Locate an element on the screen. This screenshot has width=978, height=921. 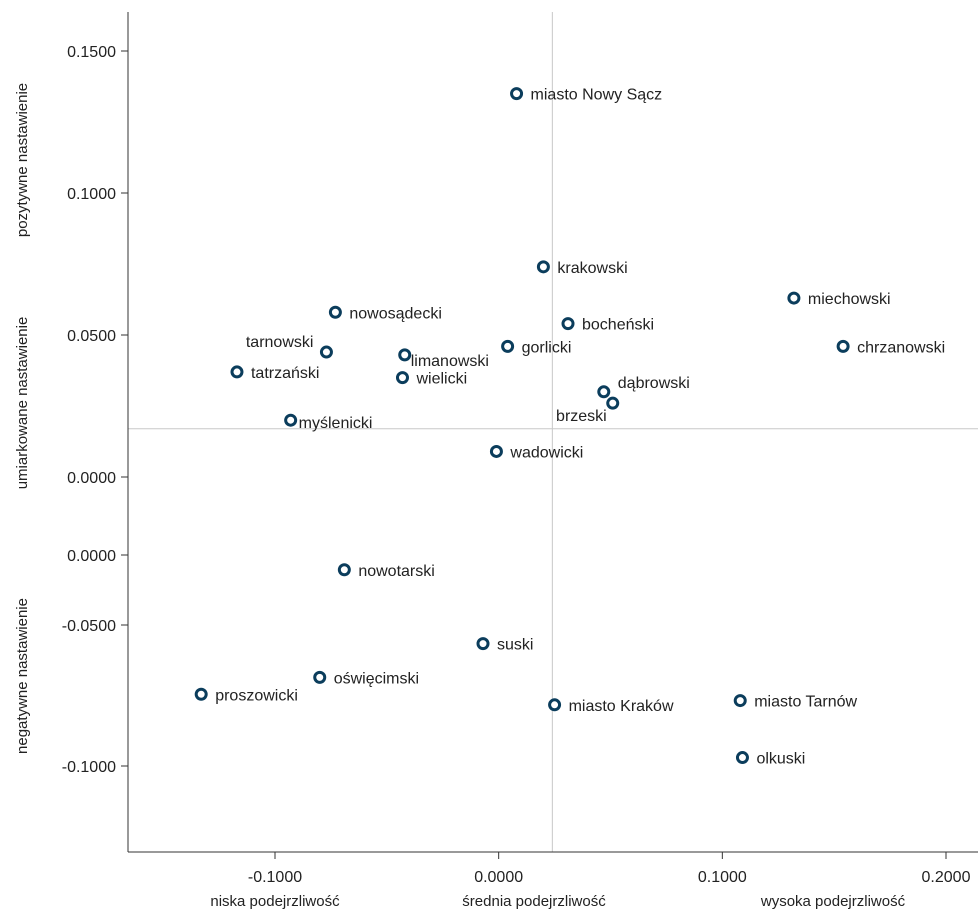
y-tick-label: 0.0500 is located at coordinates (91, 336).